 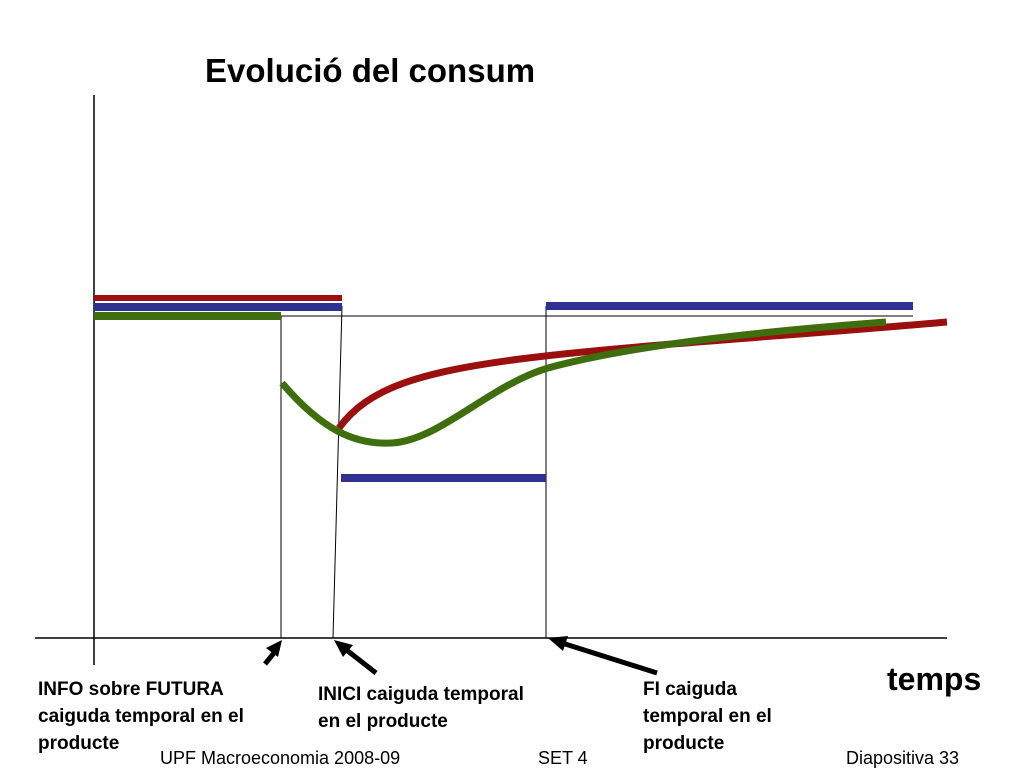 What do you see at coordinates (356, 657) in the screenshot?
I see `inici-arrow` at bounding box center [356, 657].